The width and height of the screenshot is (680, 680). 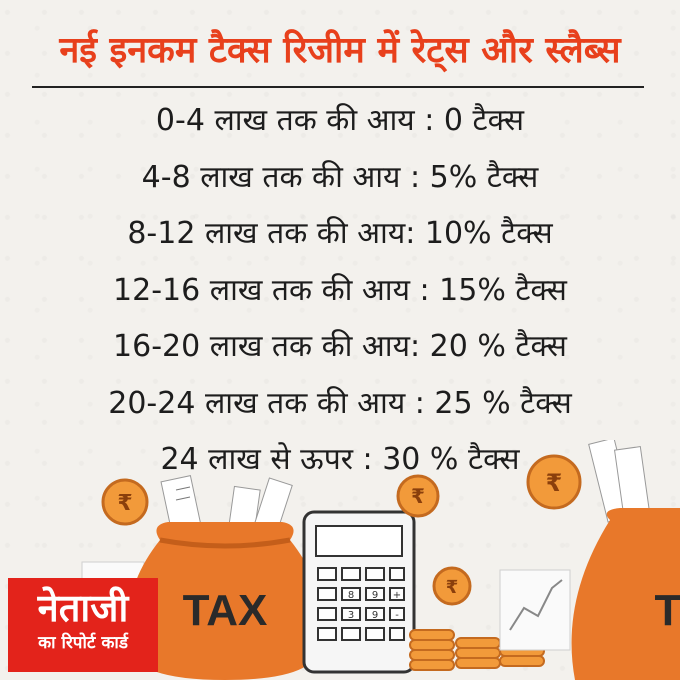 What do you see at coordinates (340, 120) in the screenshot?
I see `tax-slab-item: 0-4 लाख तक की आय : 0 टैक्स` at bounding box center [340, 120].